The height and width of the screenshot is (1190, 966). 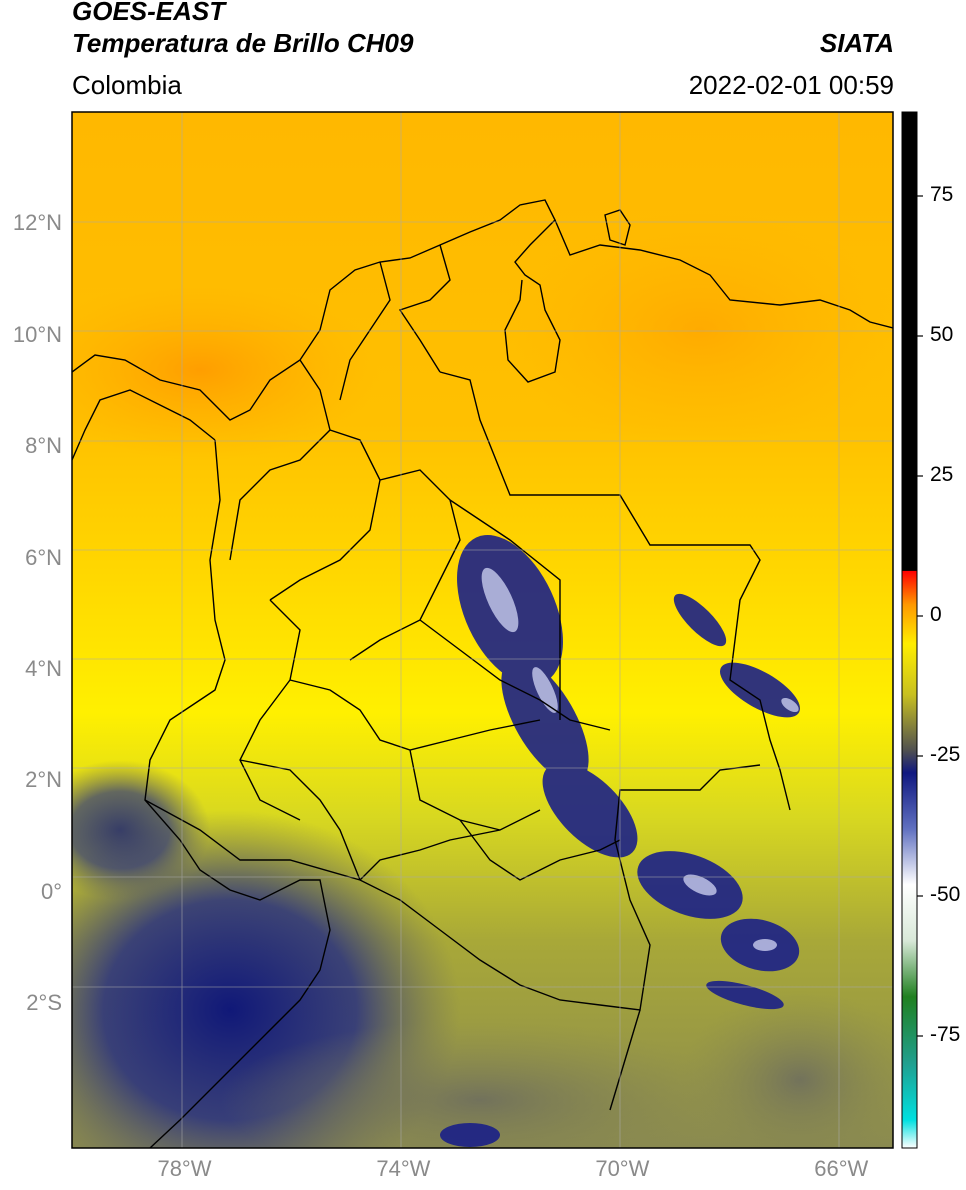 What do you see at coordinates (622, 1168) in the screenshot?
I see `lon-tick-label: 70°W` at bounding box center [622, 1168].